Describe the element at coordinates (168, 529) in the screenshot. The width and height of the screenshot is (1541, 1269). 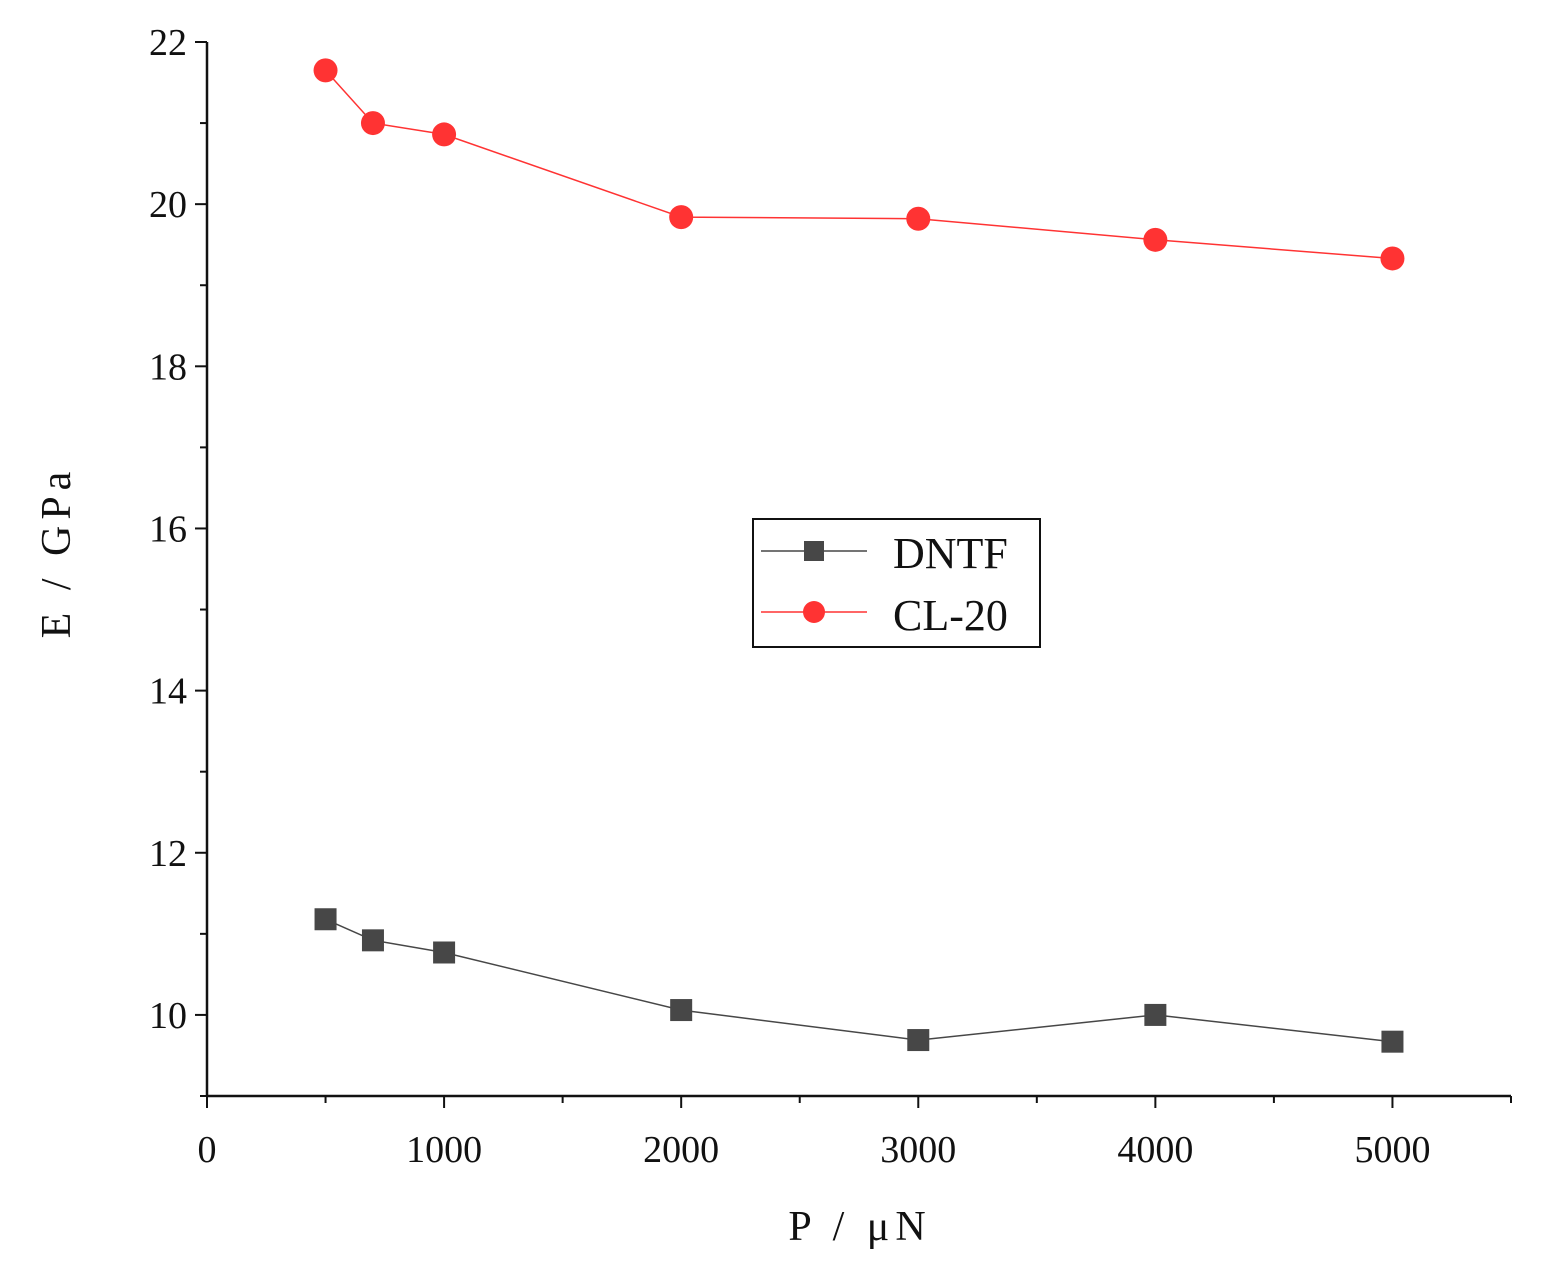
I see `y-tick-label: 16` at that location.